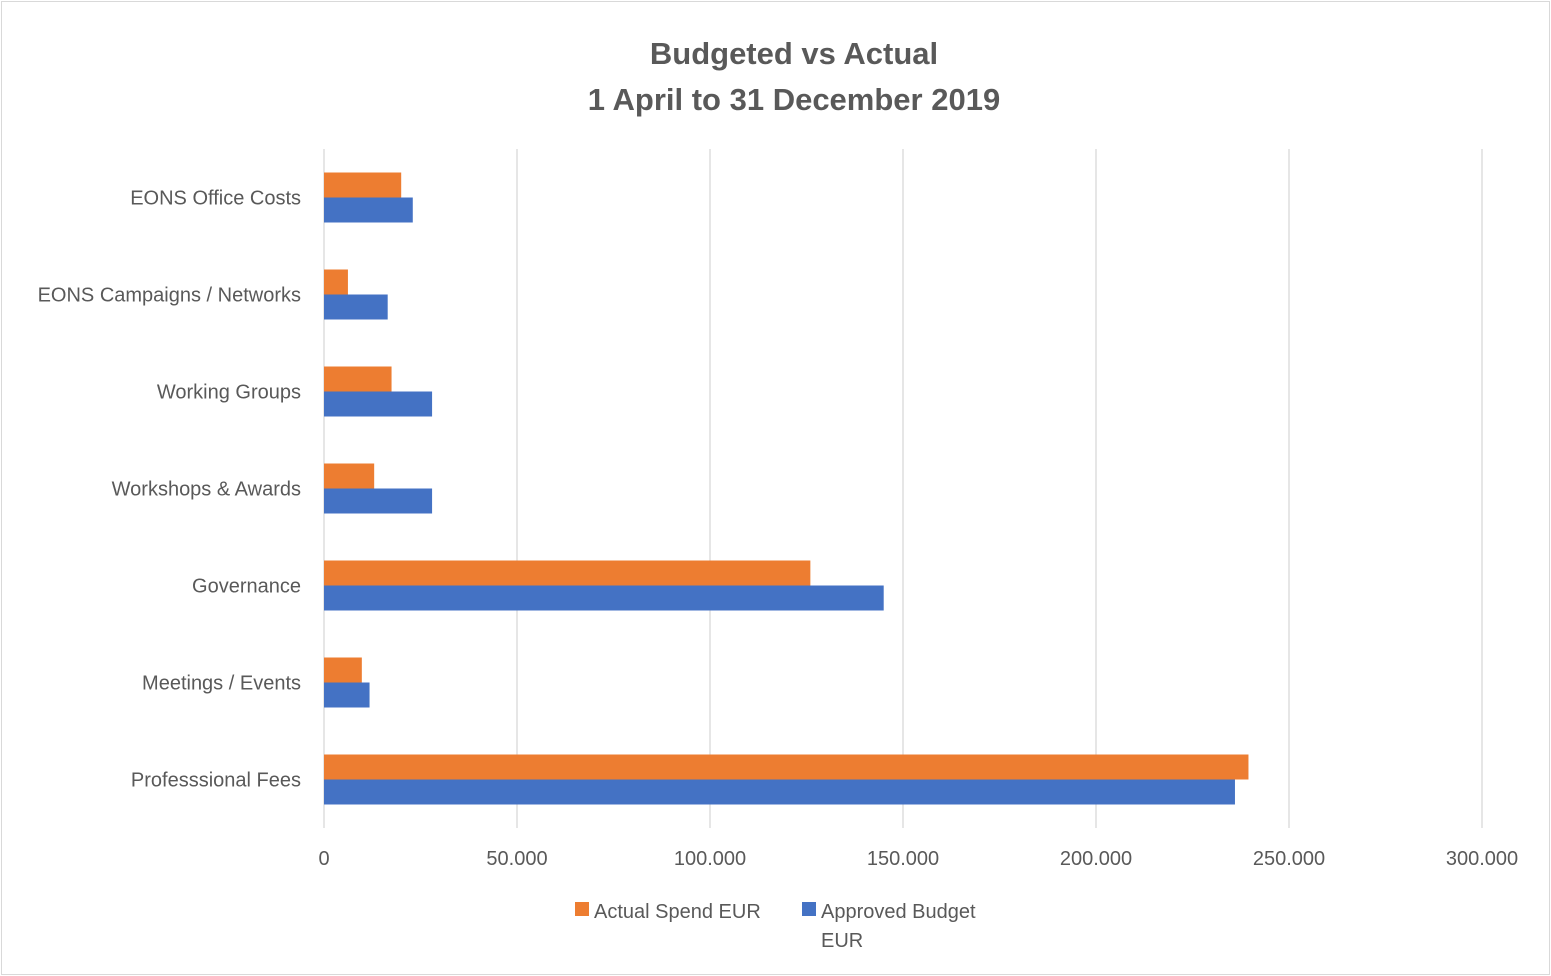 This screenshot has width=1551, height=976. Describe the element at coordinates (842, 941) in the screenshot. I see `legend-label: EUR` at that location.